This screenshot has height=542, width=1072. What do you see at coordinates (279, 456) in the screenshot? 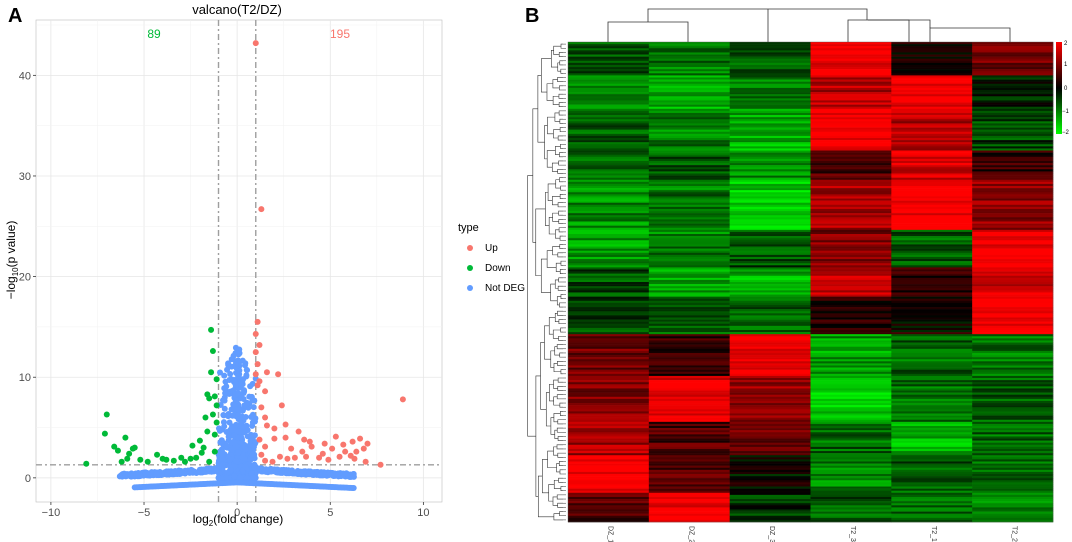
I see `point-up` at bounding box center [279, 456].